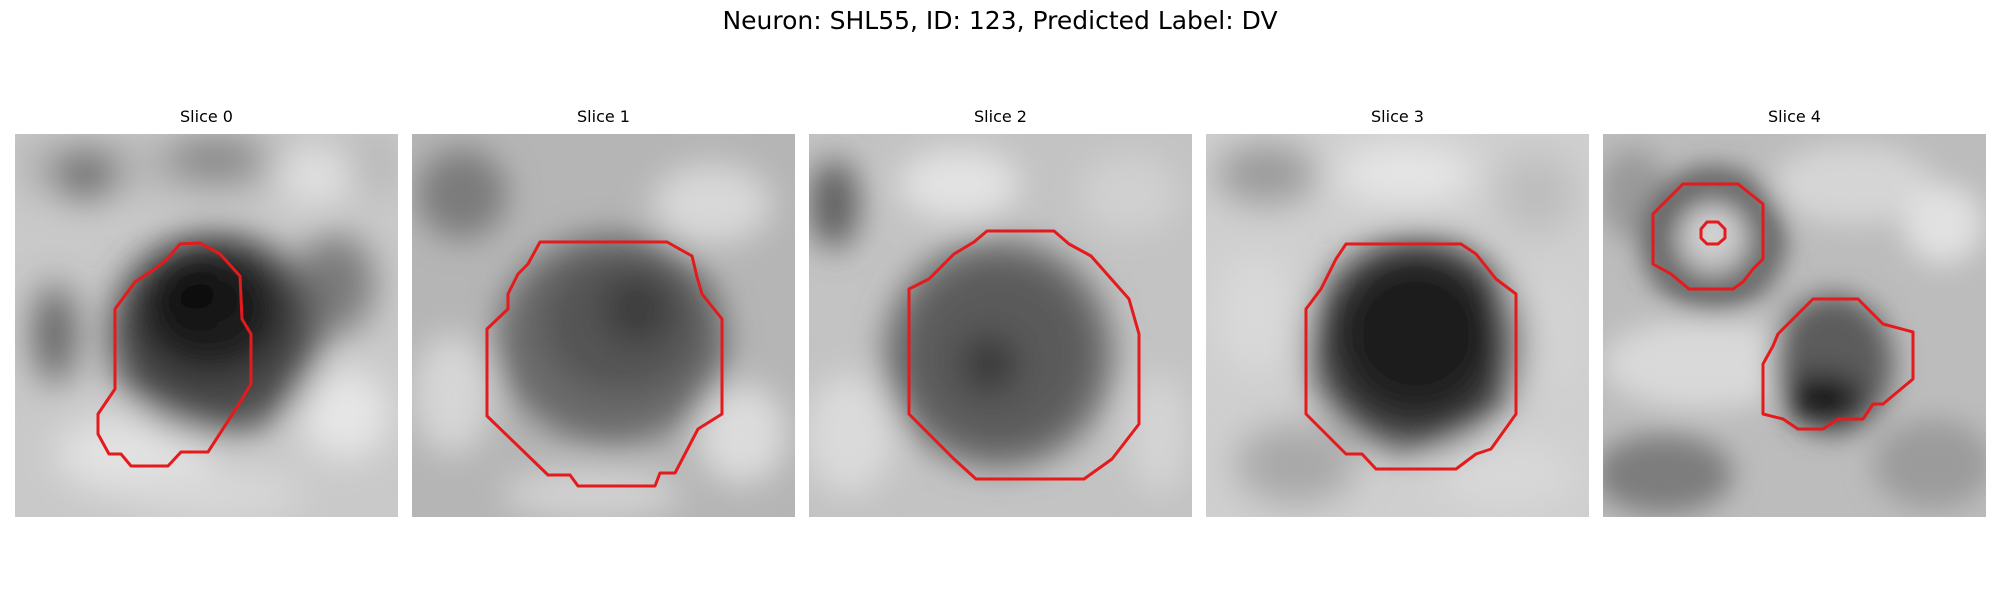  I want to click on slice-panel-3: Slice 3, so click(1397, 311).